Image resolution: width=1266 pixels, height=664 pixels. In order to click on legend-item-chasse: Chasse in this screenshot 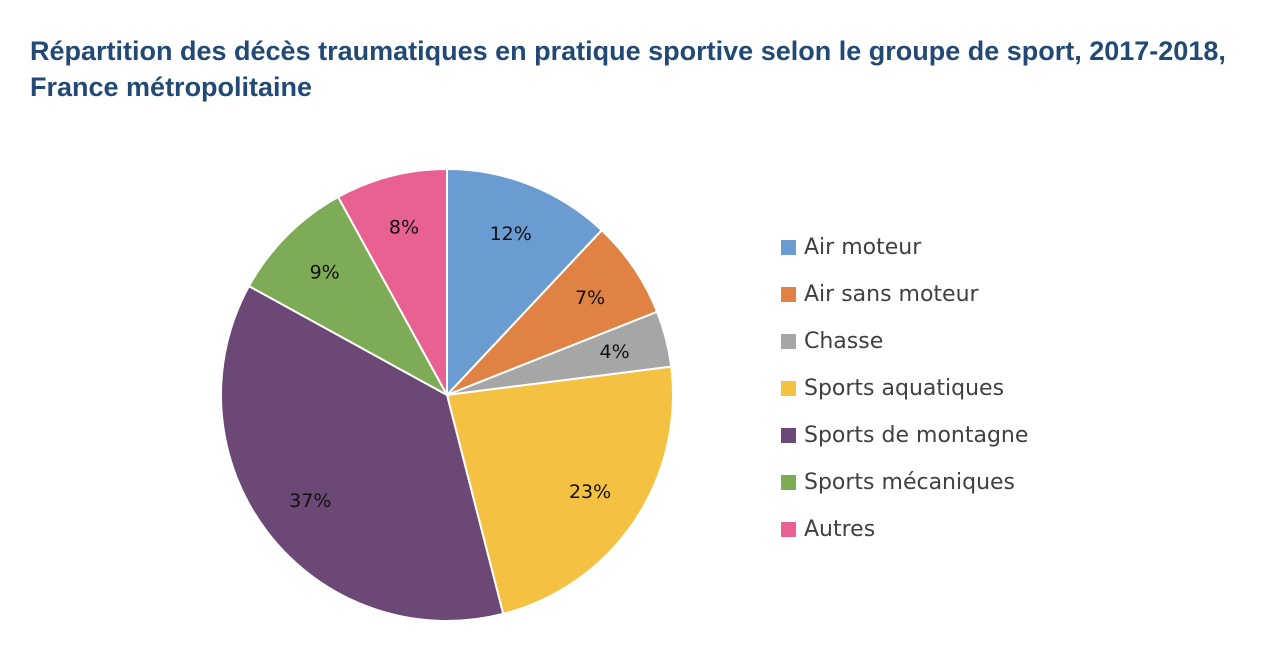, I will do `click(904, 341)`.